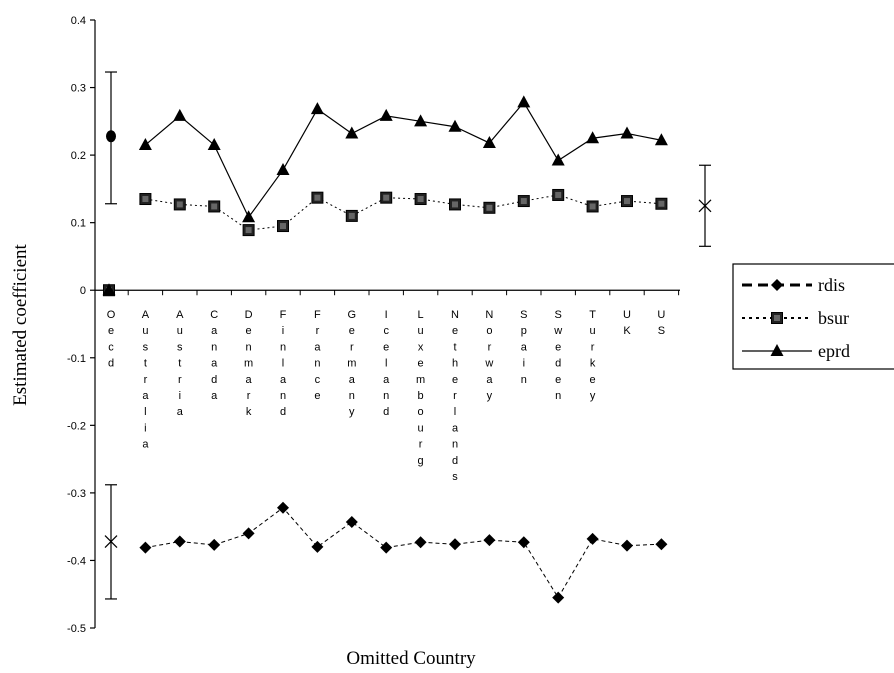  What do you see at coordinates (833, 318) in the screenshot?
I see `legend-label: bsur` at bounding box center [833, 318].